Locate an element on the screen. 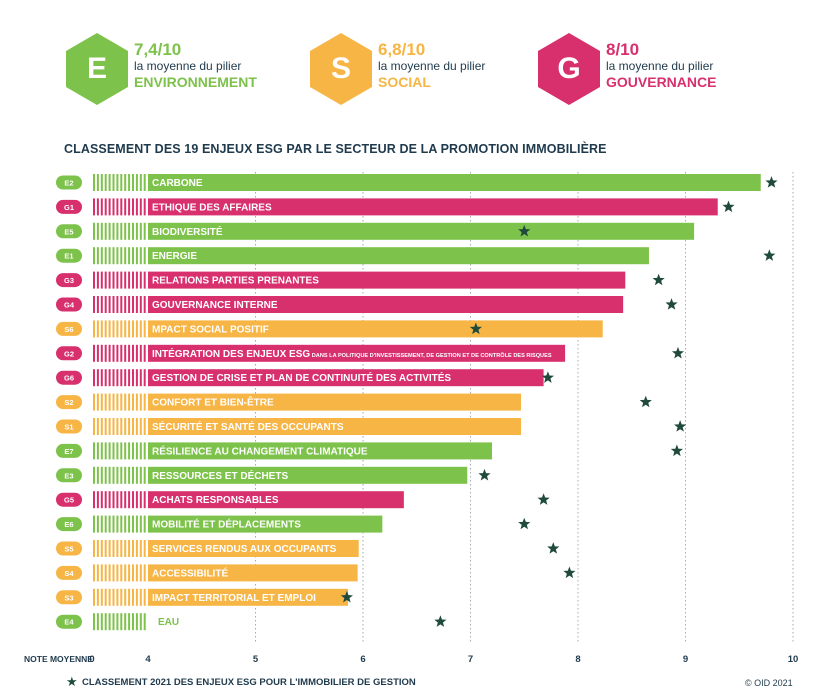 The height and width of the screenshot is (695, 830). pillar-code-label: E3 is located at coordinates (68, 475).